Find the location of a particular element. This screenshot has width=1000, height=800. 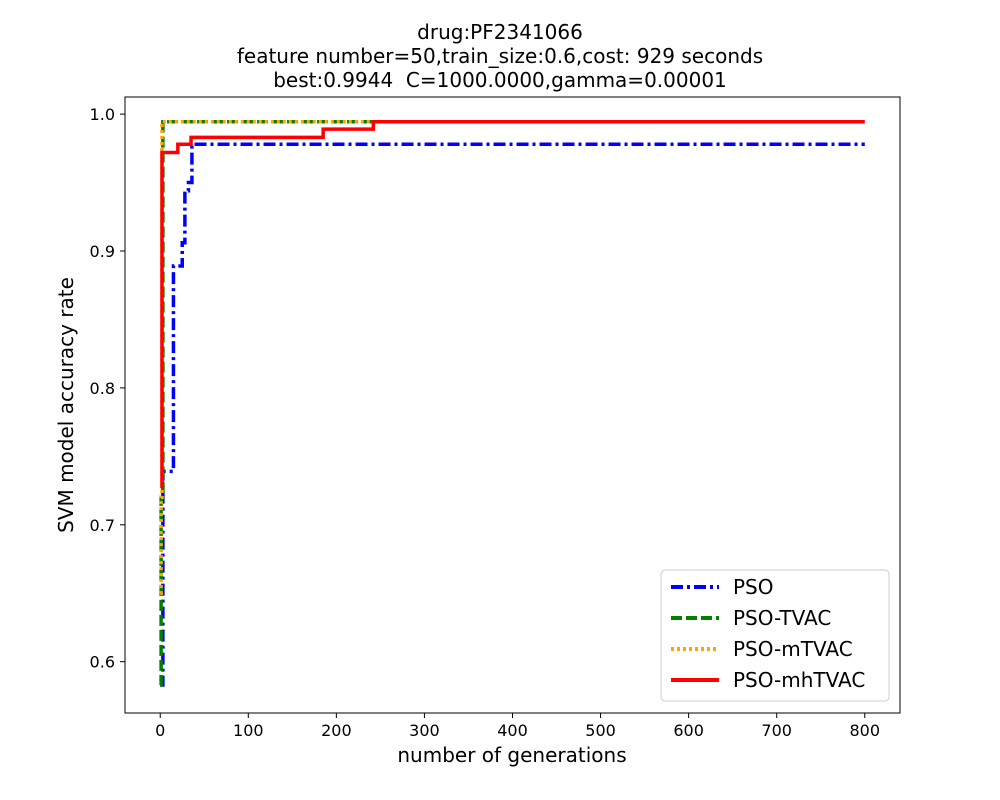

legend-box is located at coordinates (775, 635).